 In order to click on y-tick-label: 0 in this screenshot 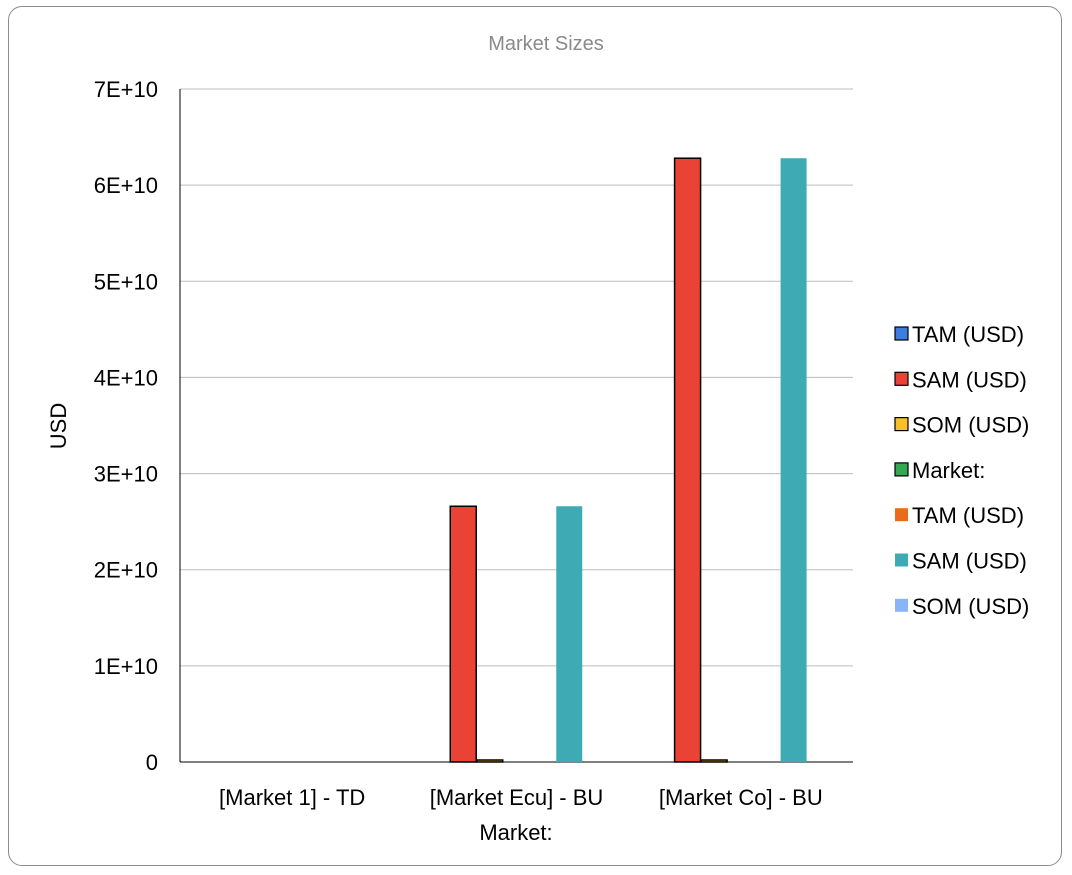, I will do `click(152, 762)`.